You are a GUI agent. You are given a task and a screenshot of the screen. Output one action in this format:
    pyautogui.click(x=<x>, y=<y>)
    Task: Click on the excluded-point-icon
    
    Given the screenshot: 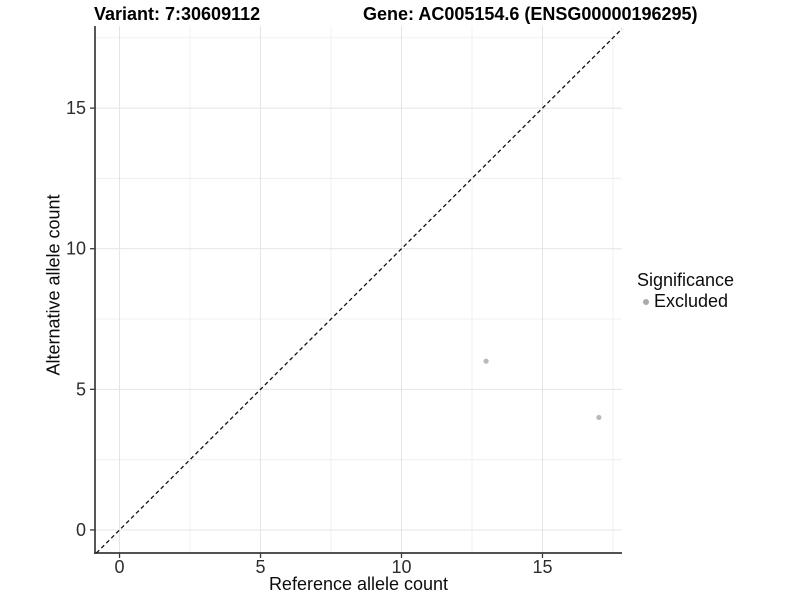 What is the action you would take?
    pyautogui.click(x=645, y=301)
    